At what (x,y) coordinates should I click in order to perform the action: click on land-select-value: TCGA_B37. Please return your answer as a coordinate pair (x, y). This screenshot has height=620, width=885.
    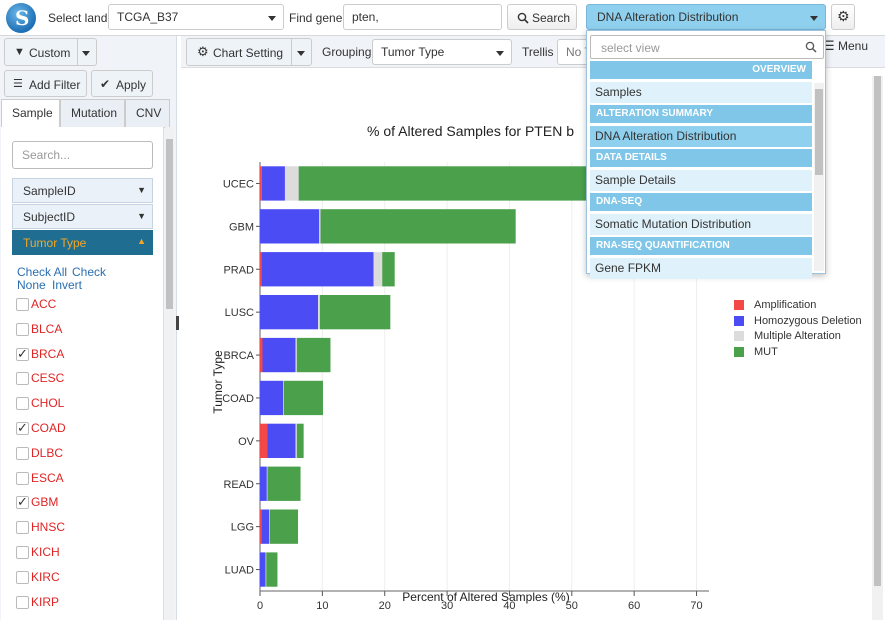
    Looking at the image, I should click on (148, 17).